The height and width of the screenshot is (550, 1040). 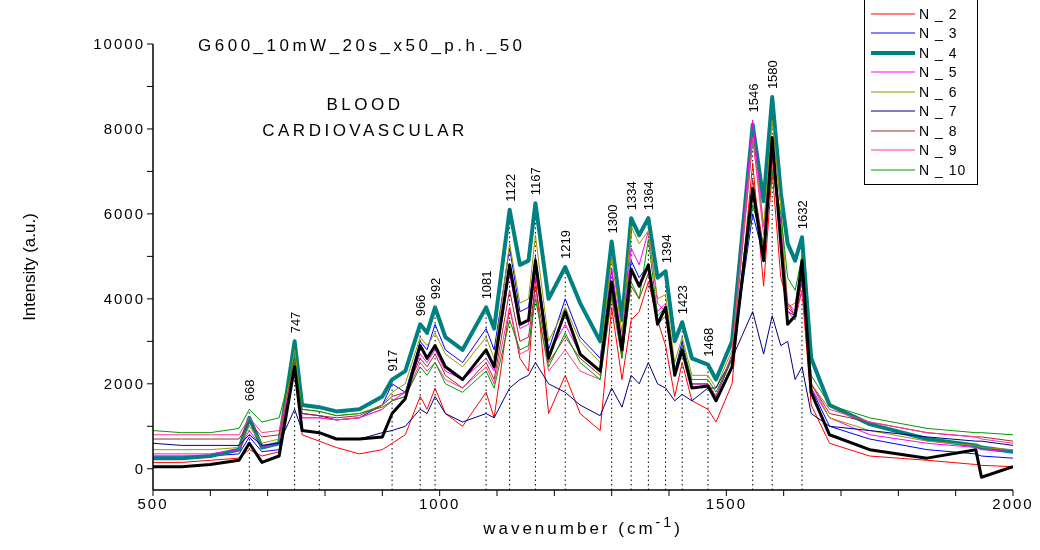 What do you see at coordinates (583, 526) in the screenshot?
I see `x-axis-title: wavenumber (cm$^{-1}$)` at bounding box center [583, 526].